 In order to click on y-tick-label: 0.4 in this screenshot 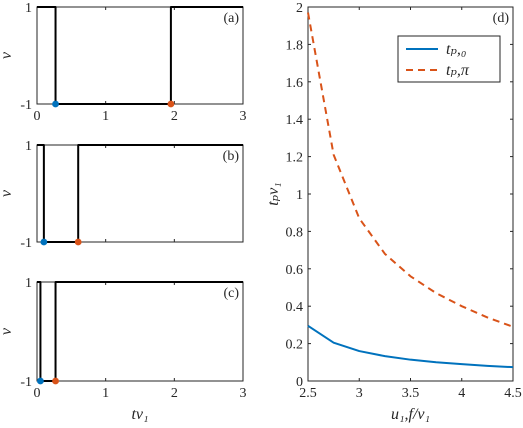, I will do `click(295, 307)`.